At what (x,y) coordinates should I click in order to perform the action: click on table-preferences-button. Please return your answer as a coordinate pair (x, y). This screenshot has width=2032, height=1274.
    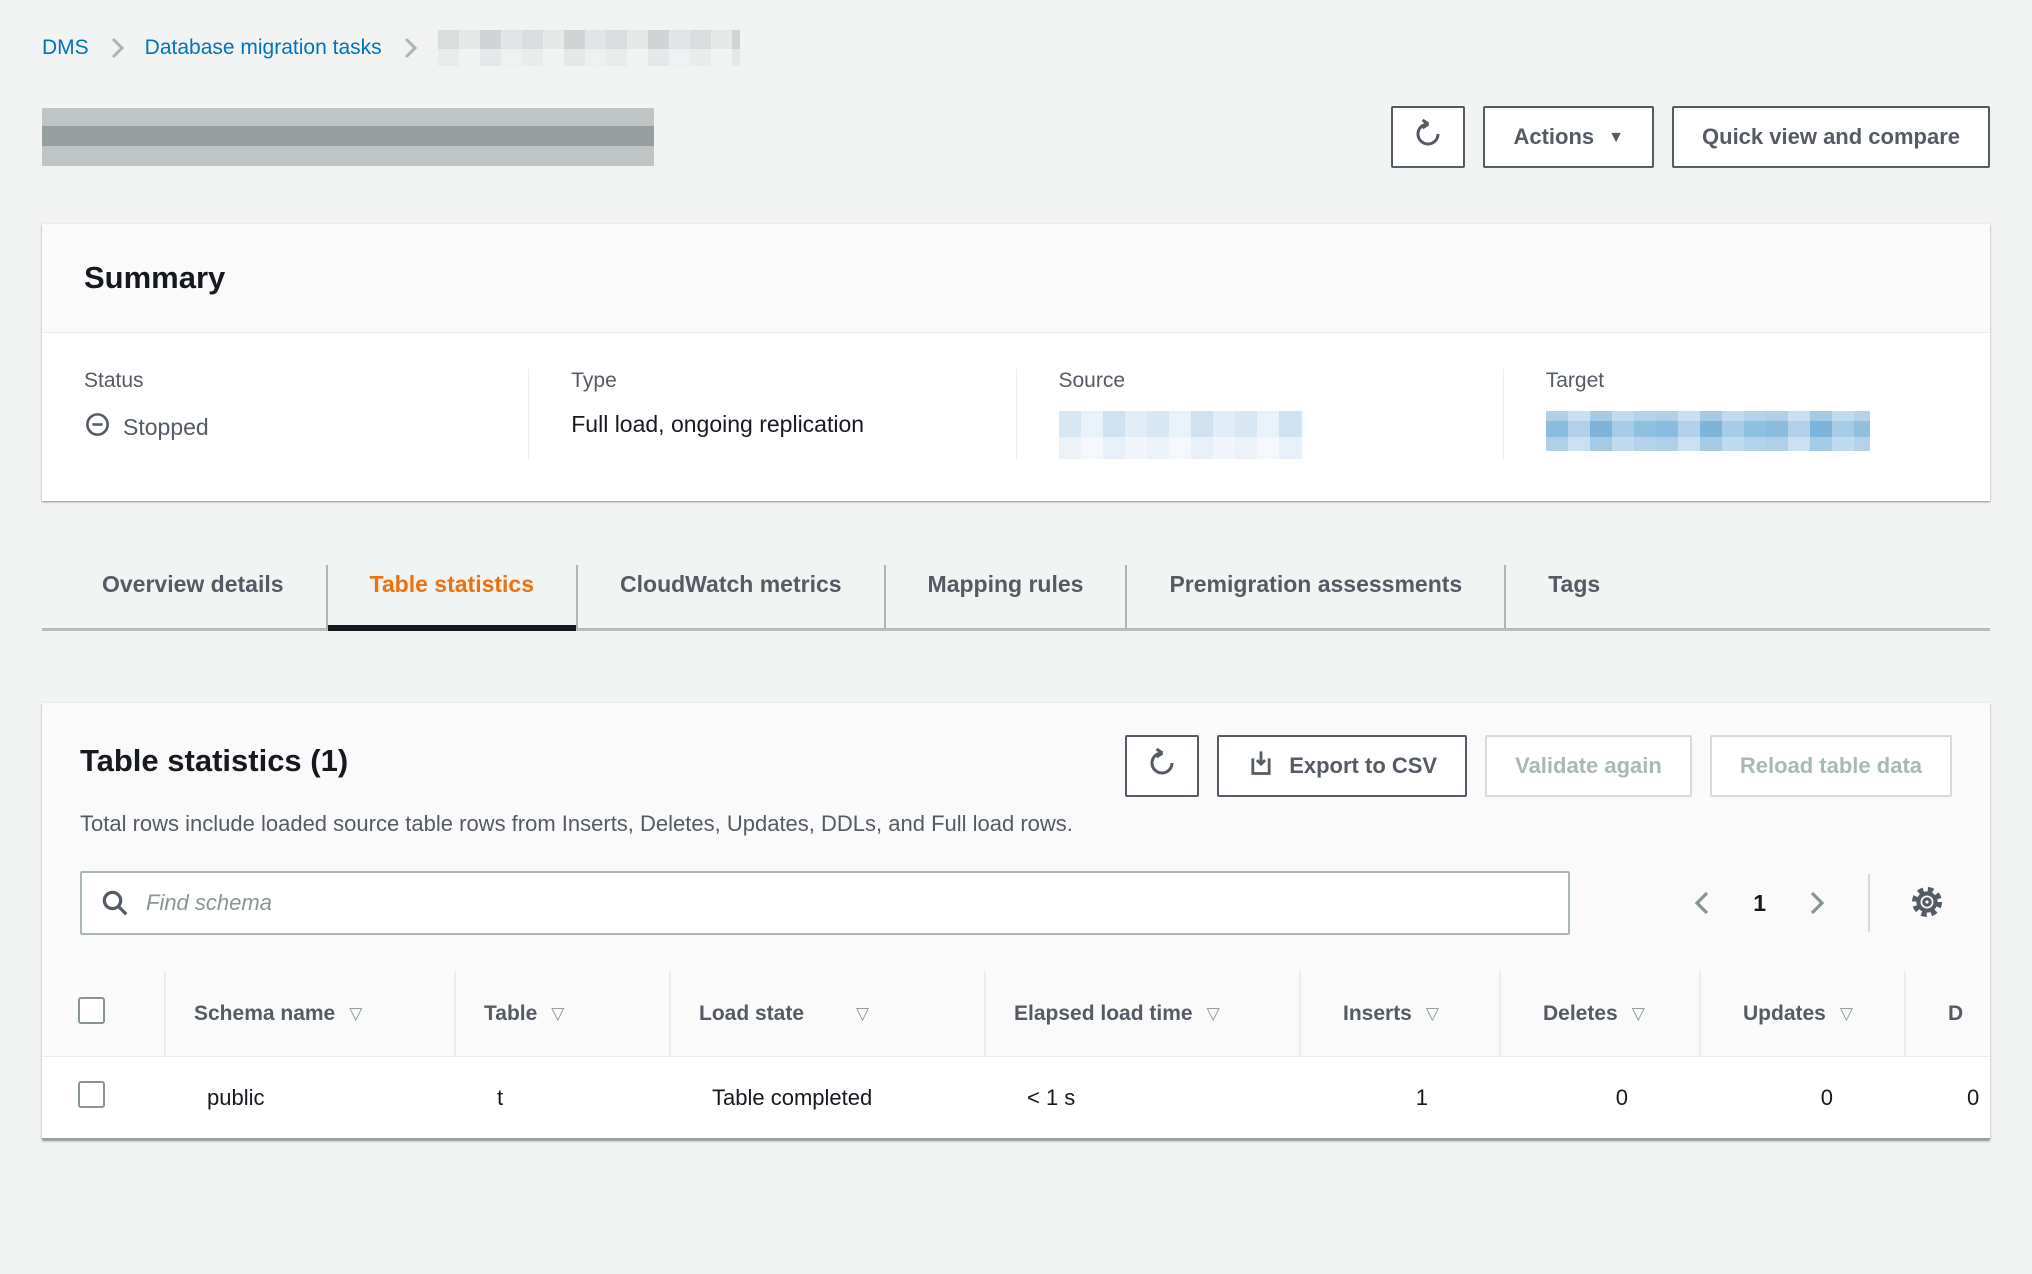
    Looking at the image, I should click on (1927, 903).